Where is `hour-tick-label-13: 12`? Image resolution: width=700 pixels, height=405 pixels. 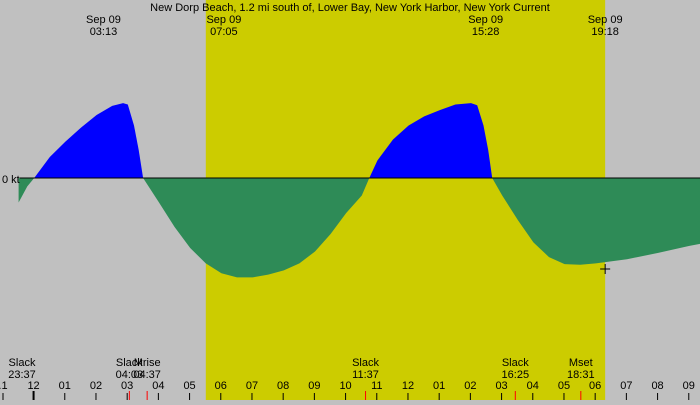
hour-tick-label-13: 12 is located at coordinates (408, 386).